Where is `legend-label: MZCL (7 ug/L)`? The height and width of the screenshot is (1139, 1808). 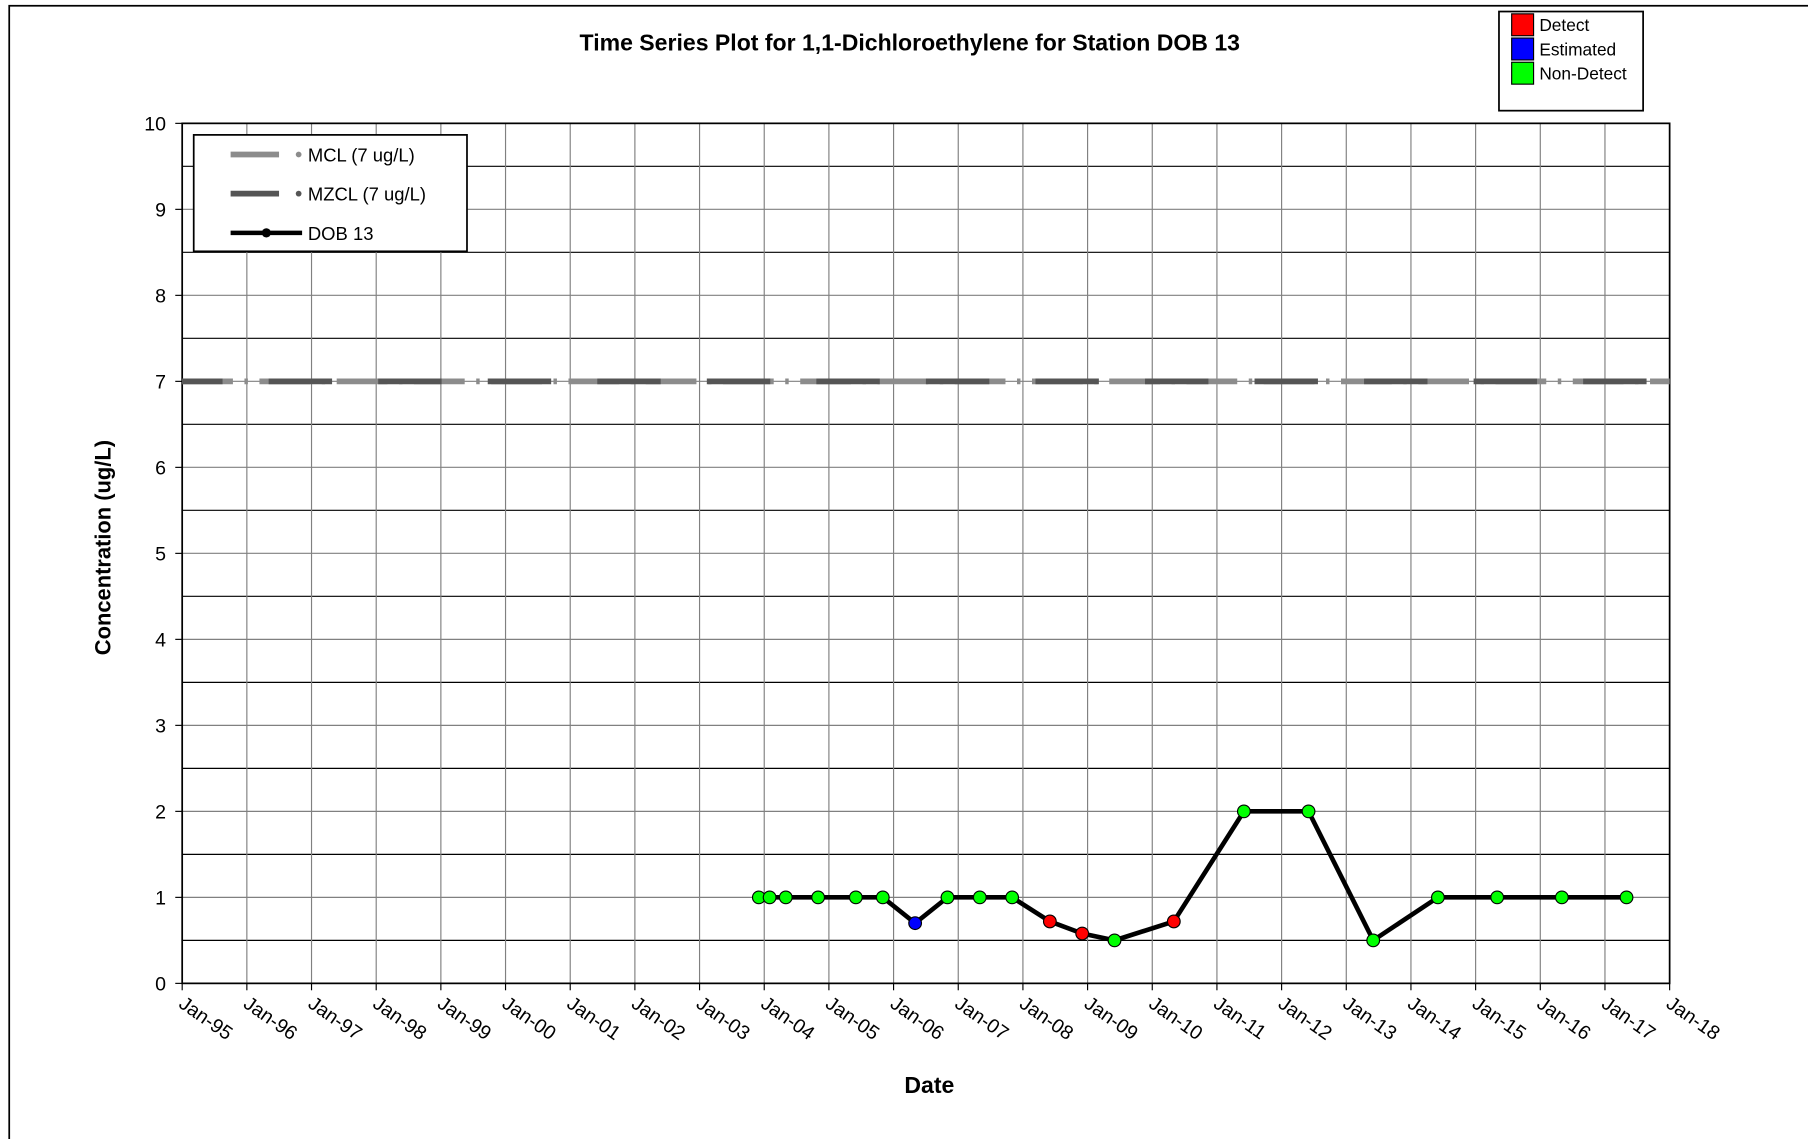 legend-label: MZCL (7 ug/L) is located at coordinates (367, 194).